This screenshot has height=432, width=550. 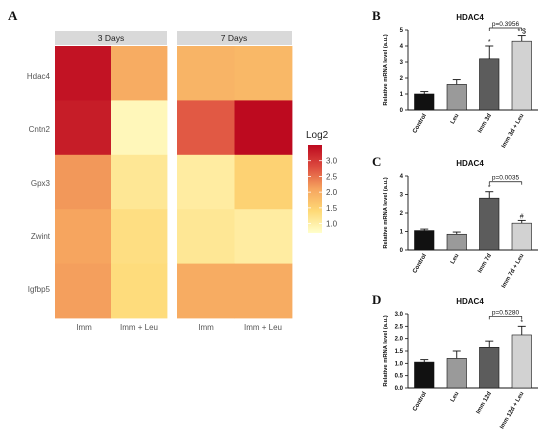 I want to click on y-tick-label: 2.0, so click(x=399, y=340).